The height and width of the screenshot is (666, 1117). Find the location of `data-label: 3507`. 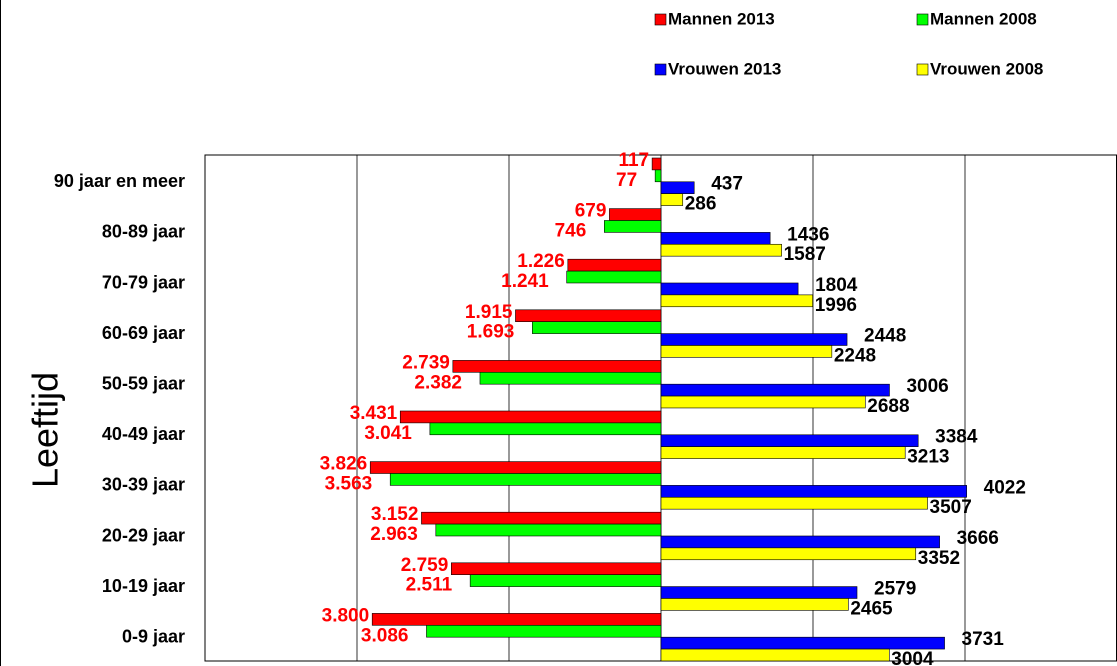

data-label: 3507 is located at coordinates (951, 507).